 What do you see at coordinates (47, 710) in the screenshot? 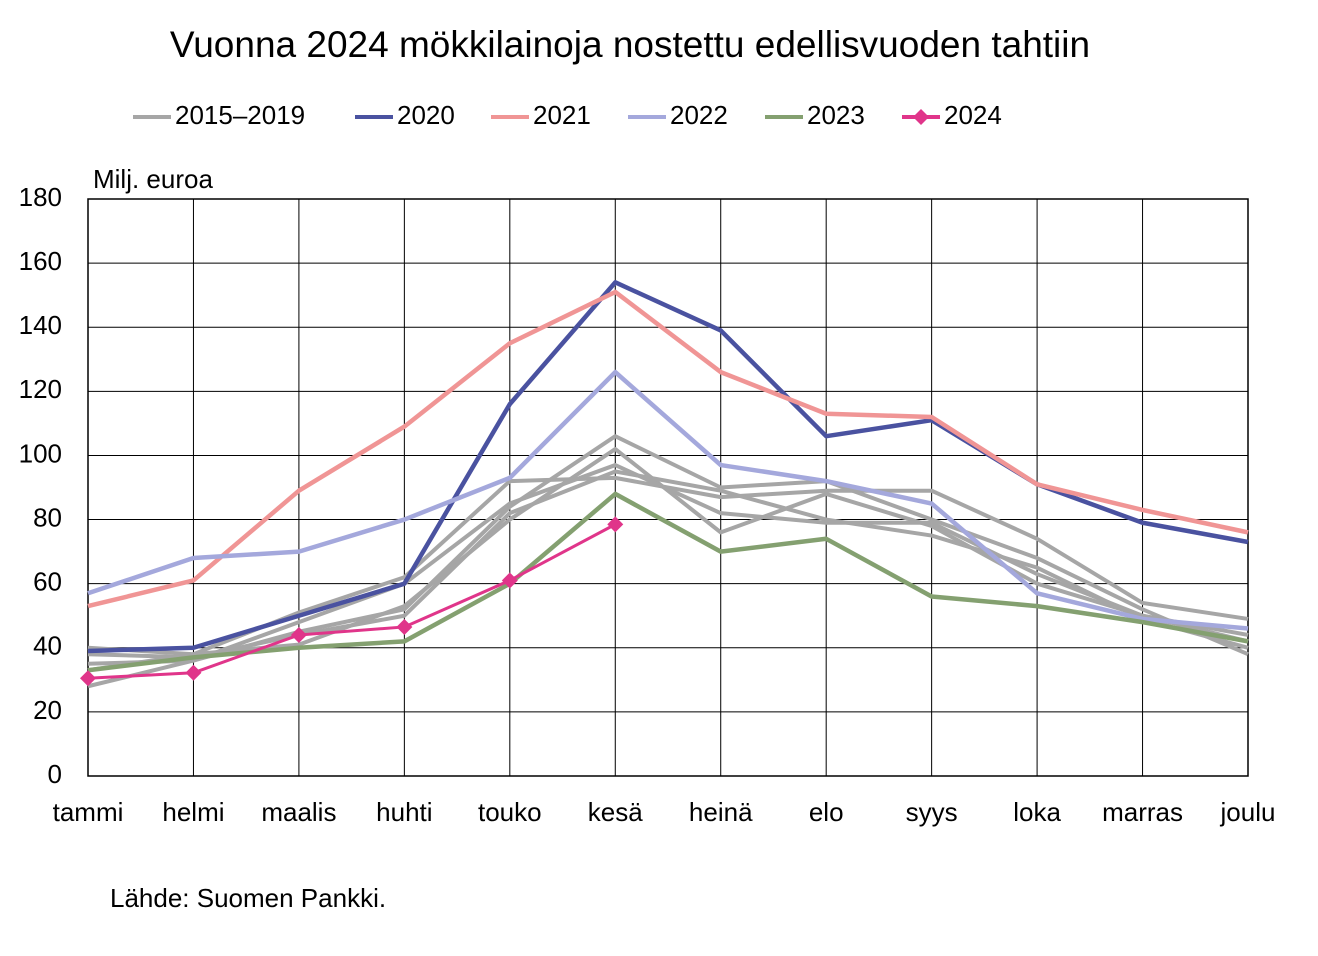
I see `y-tick-label: 20` at bounding box center [47, 710].